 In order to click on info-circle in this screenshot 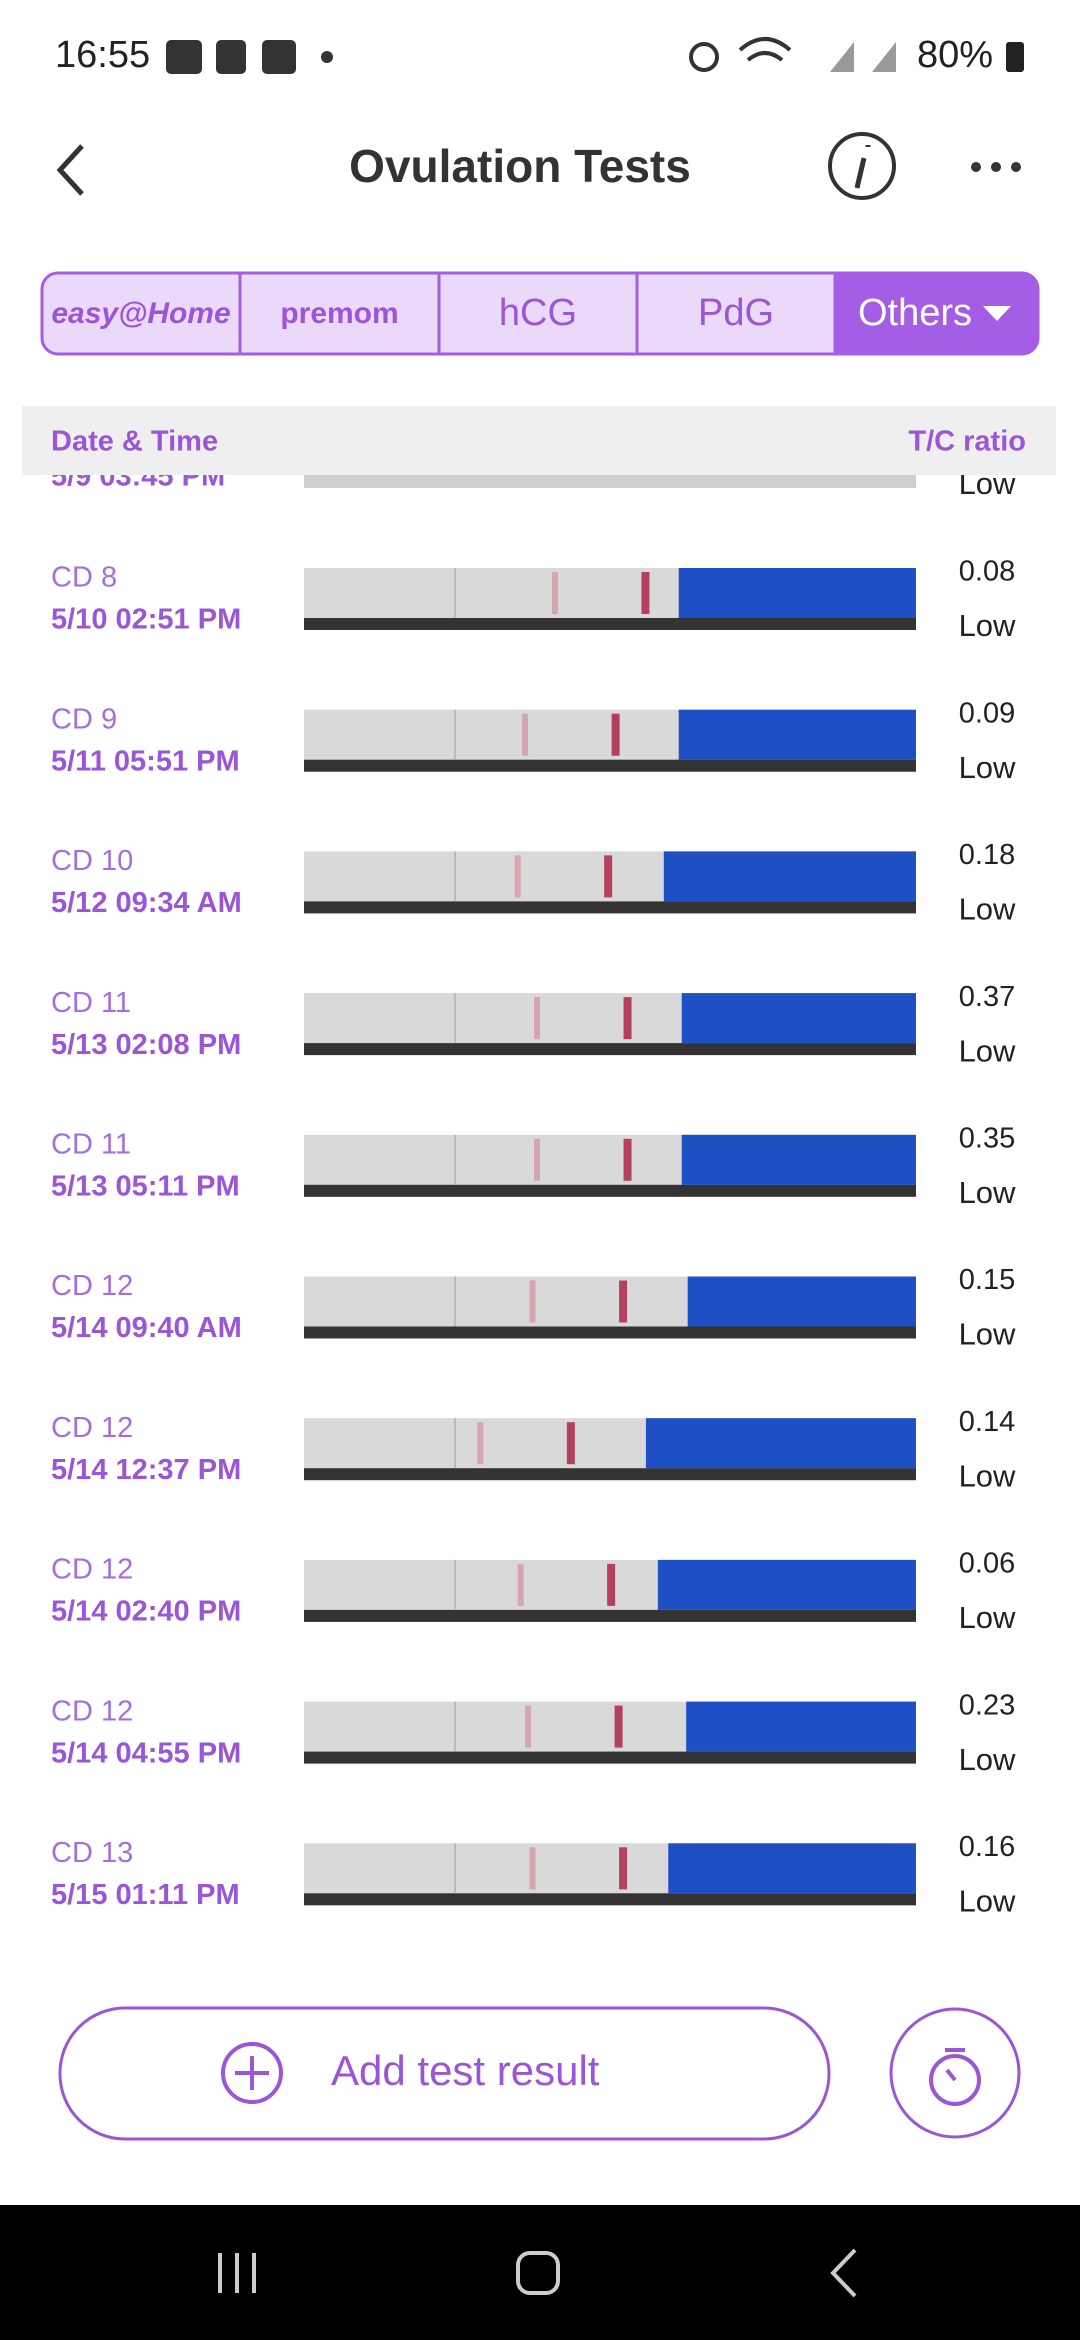, I will do `click(862, 166)`.